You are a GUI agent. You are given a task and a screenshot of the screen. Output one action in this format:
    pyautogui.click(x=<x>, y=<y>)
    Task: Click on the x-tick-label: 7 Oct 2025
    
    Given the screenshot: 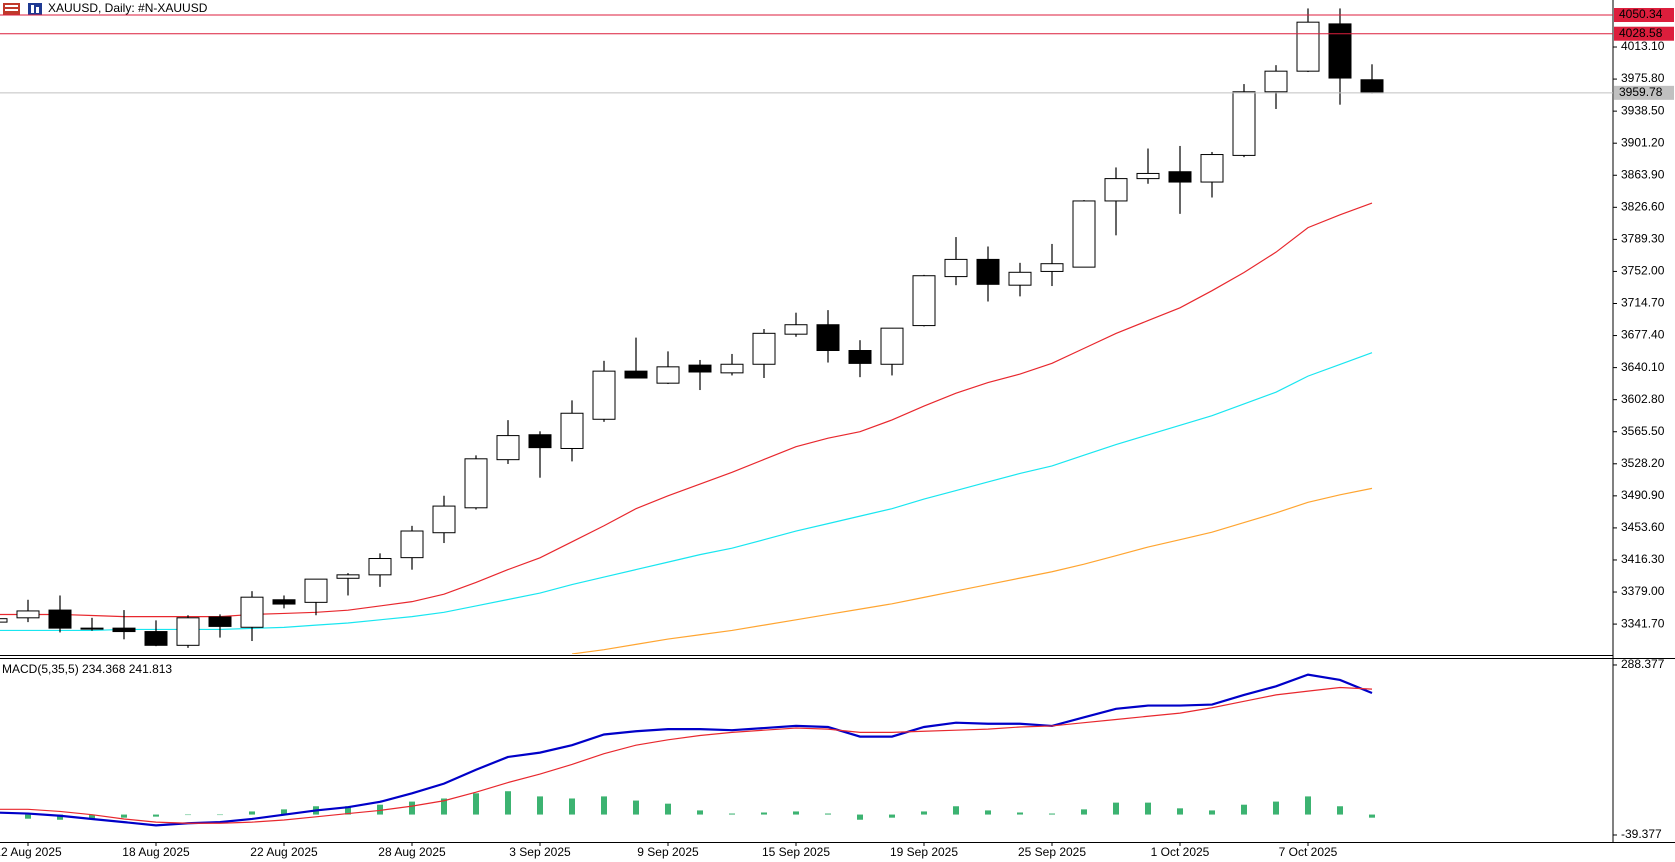 What is the action you would take?
    pyautogui.click(x=1308, y=852)
    